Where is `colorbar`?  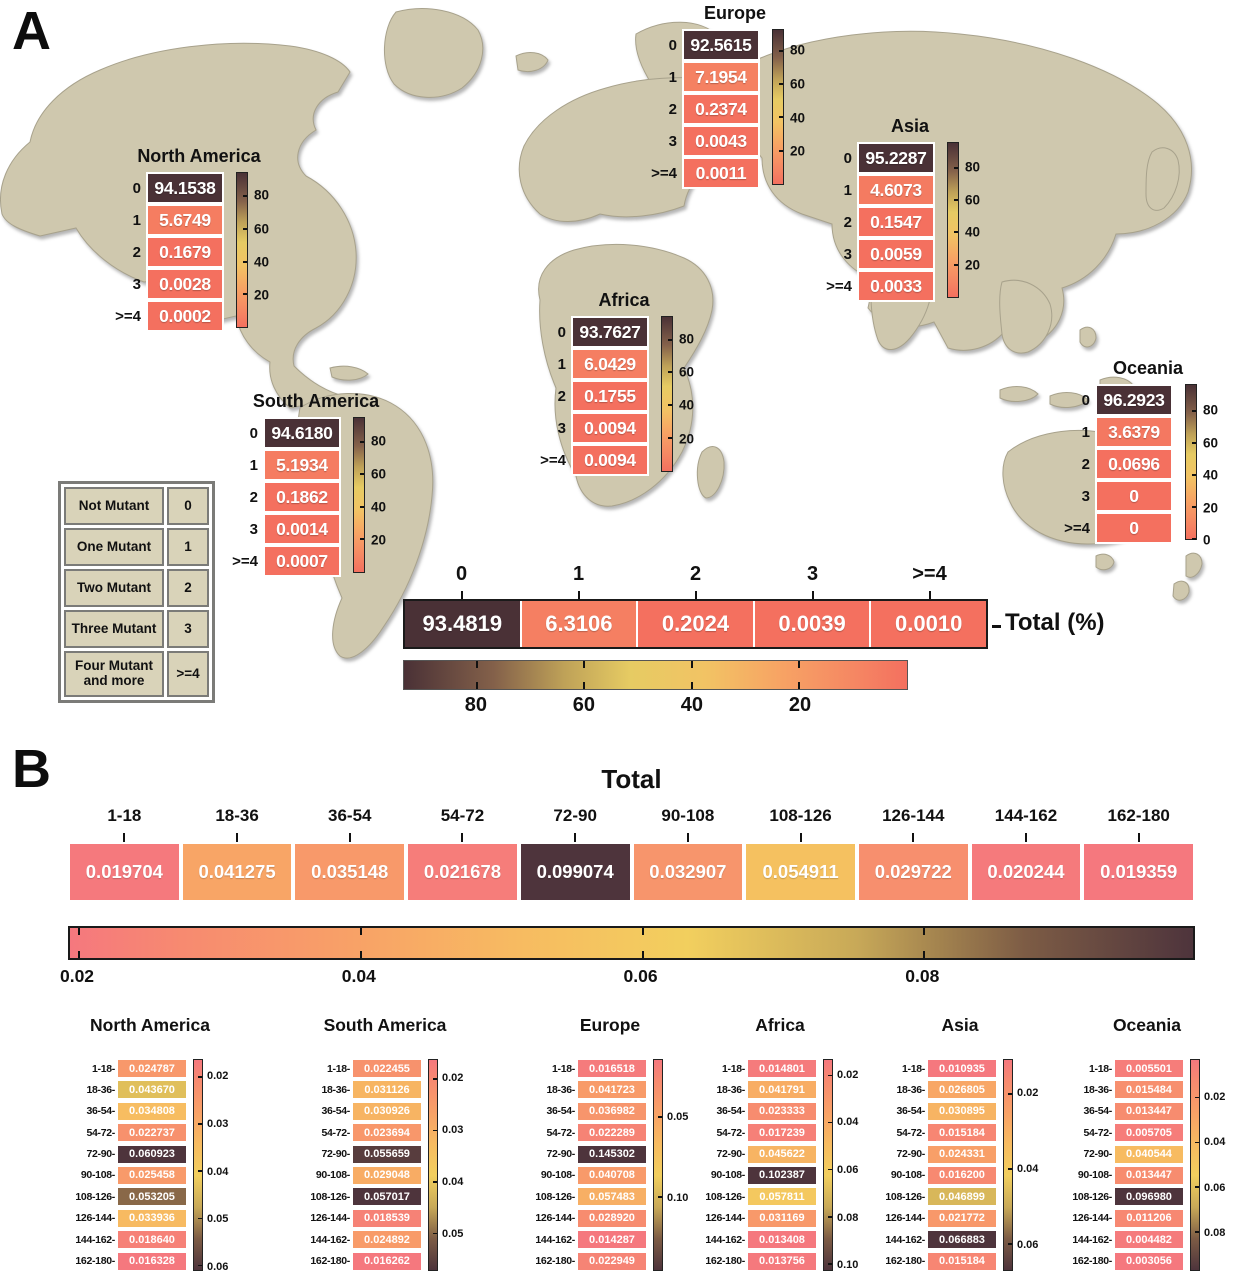
colorbar is located at coordinates (828, 1165).